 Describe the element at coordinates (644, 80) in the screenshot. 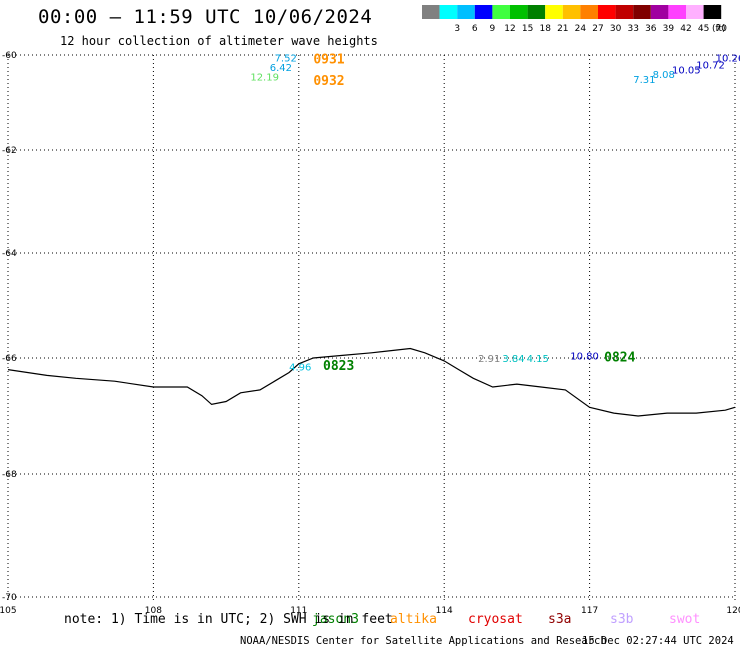

I see `wave-height-value: 7.31` at that location.